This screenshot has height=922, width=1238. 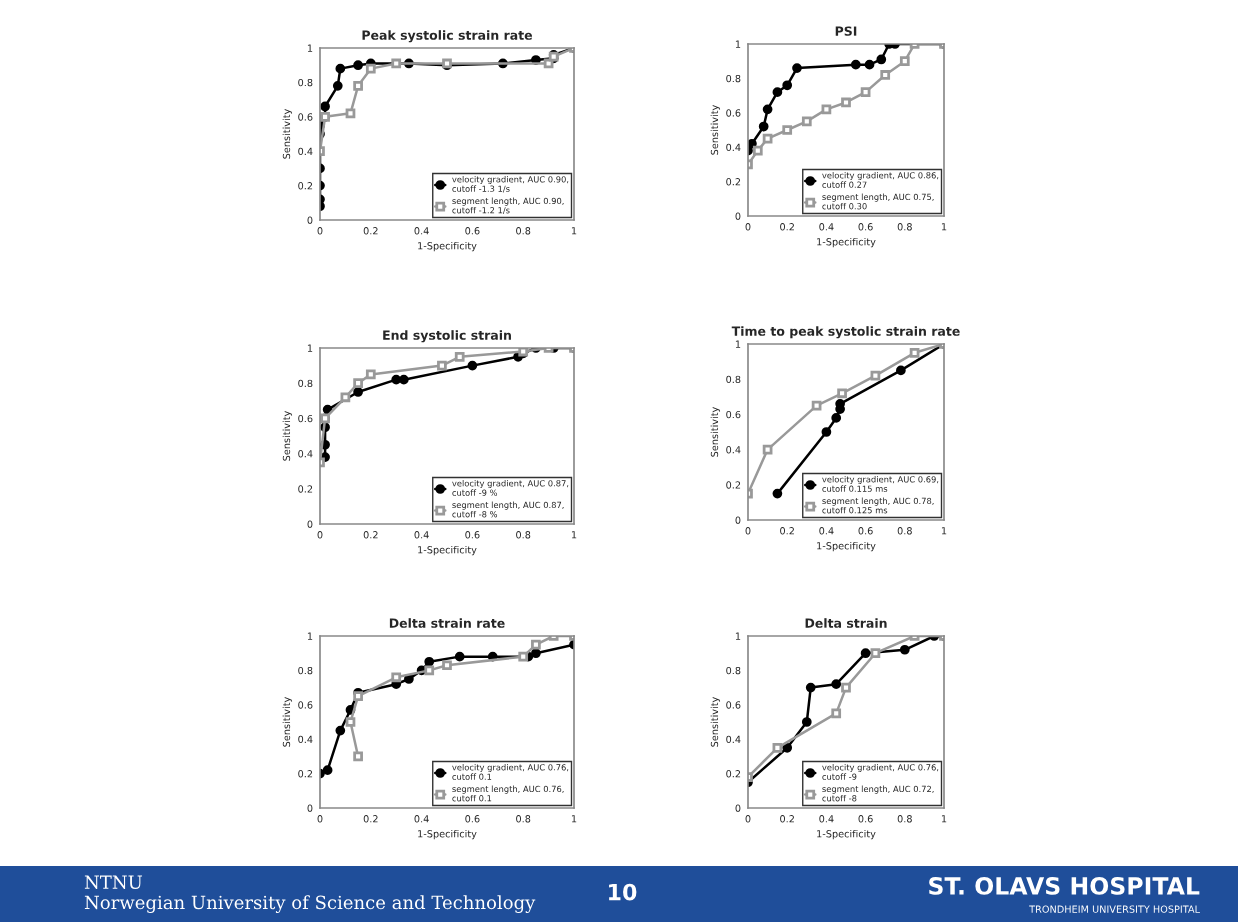 I want to click on text: 10, so click(x=623, y=892).